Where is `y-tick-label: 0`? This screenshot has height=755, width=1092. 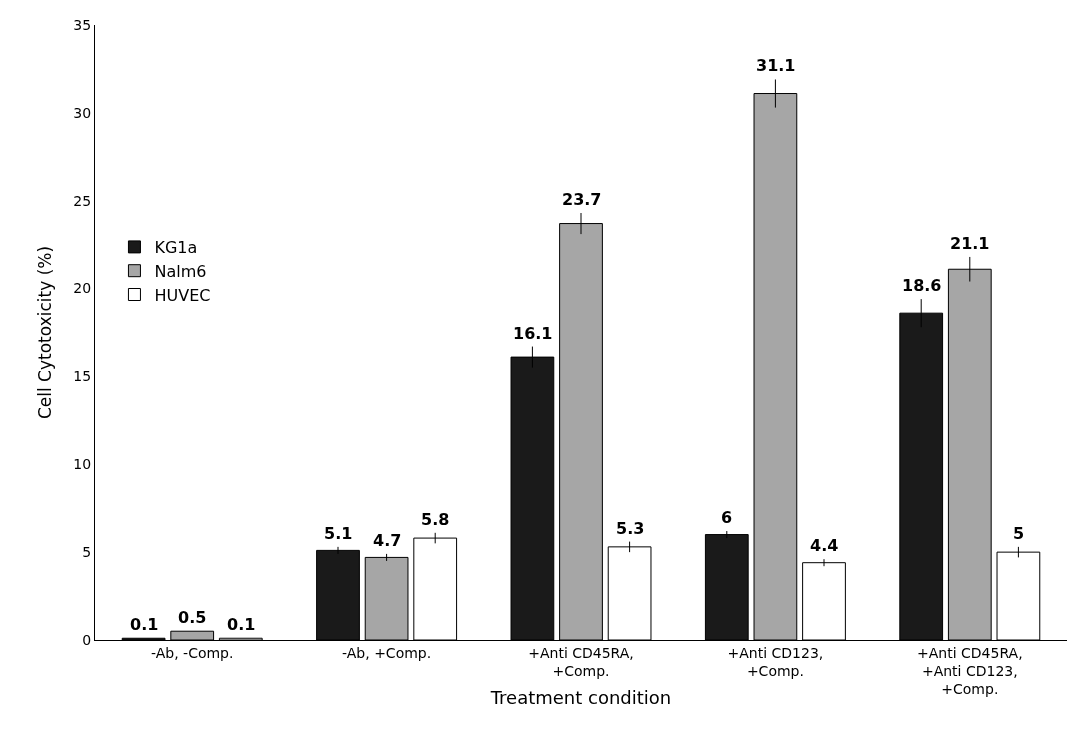 y-tick-label: 0 is located at coordinates (87, 639).